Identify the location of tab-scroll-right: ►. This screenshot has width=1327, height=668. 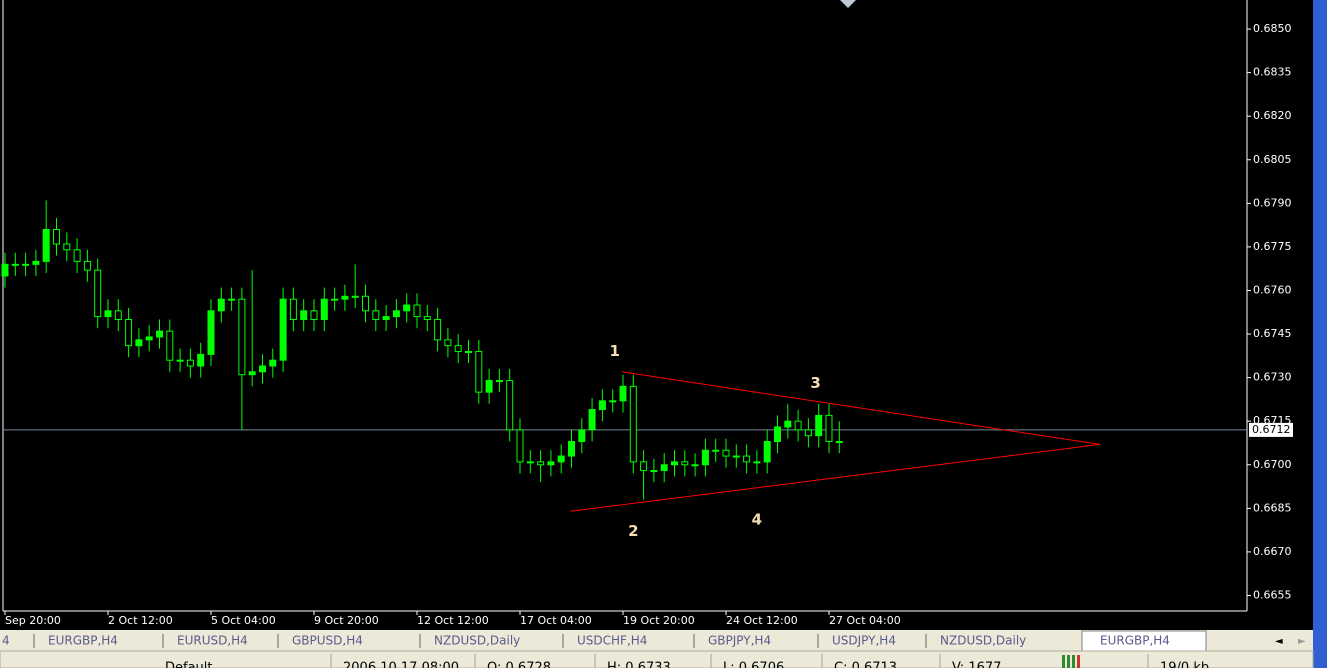
(1302, 641).